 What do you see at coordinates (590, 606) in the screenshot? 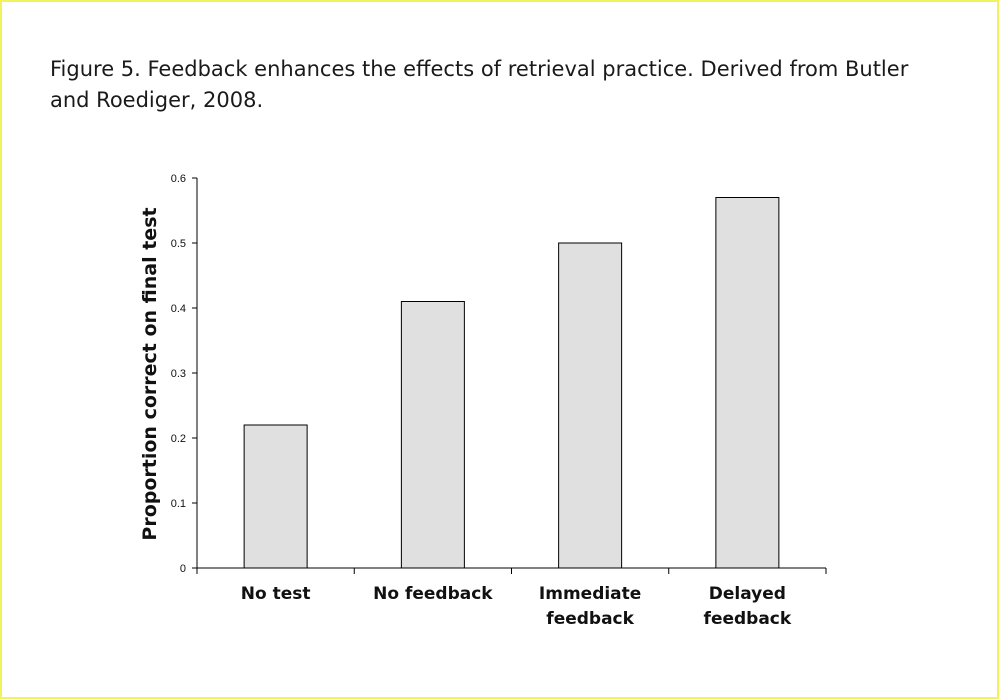
I see `x-tick-label: Immediate feedback` at bounding box center [590, 606].